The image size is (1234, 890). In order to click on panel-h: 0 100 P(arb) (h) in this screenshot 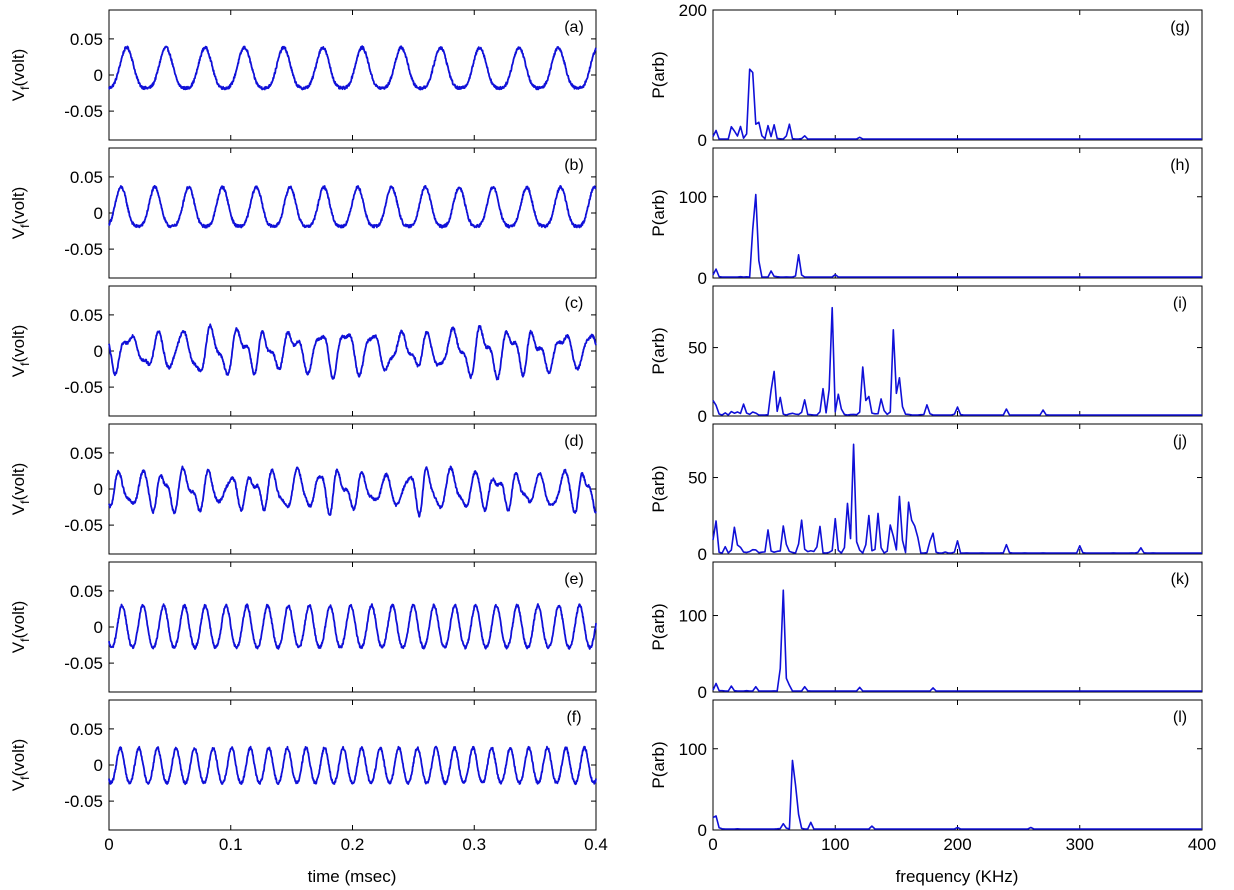, I will do `click(926, 217)`.